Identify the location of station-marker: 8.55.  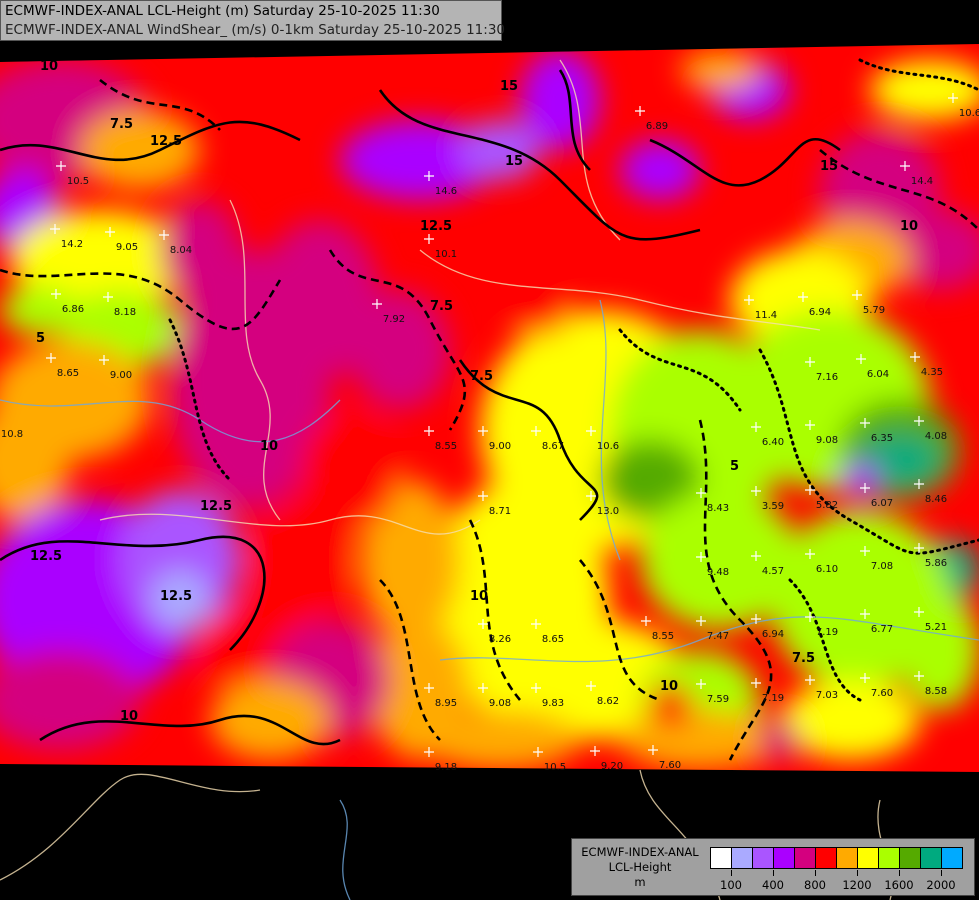
(657, 629).